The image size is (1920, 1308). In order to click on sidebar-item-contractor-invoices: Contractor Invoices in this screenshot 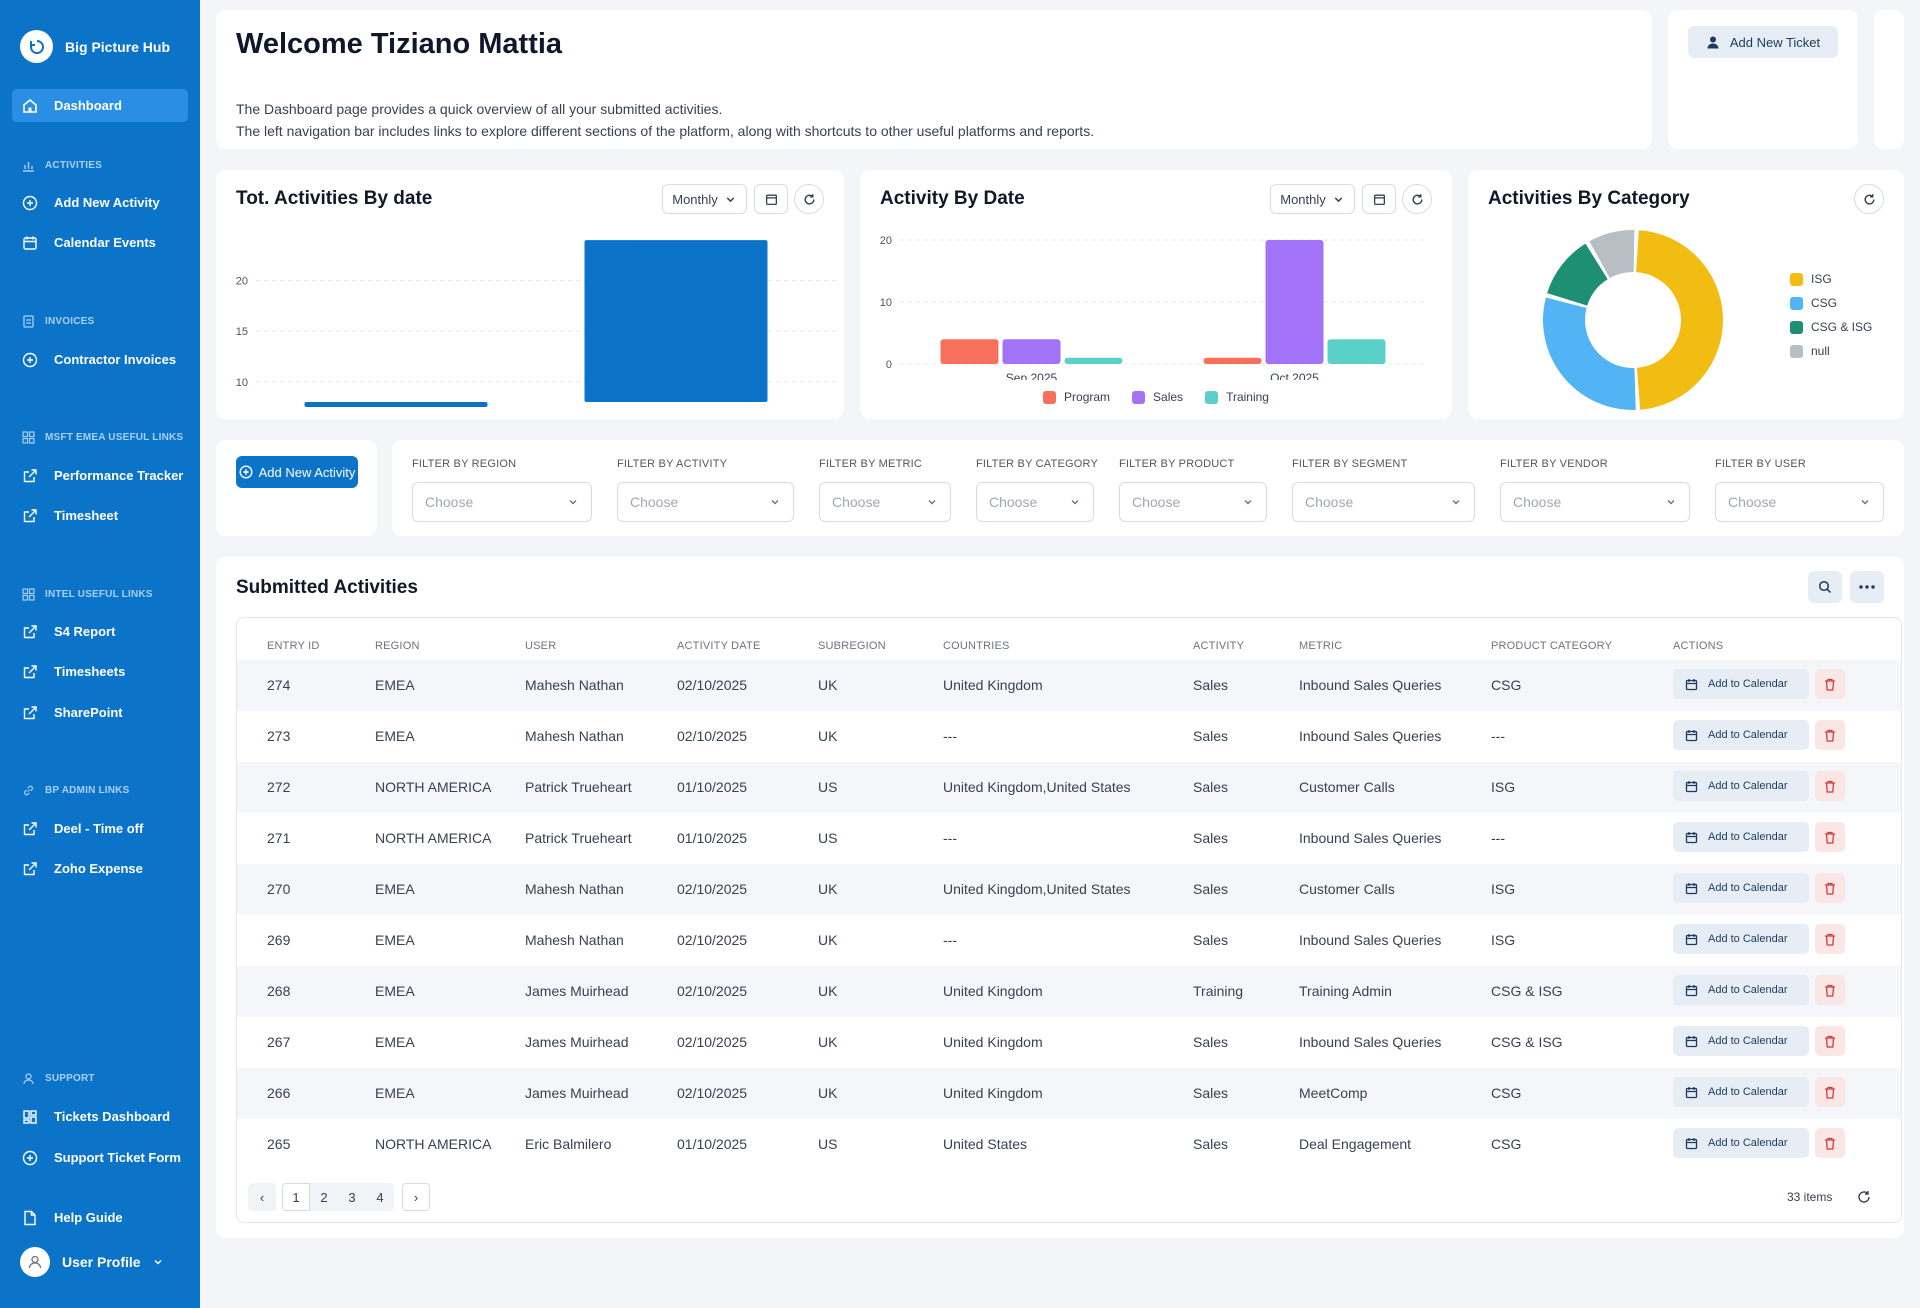, I will do `click(100, 359)`.